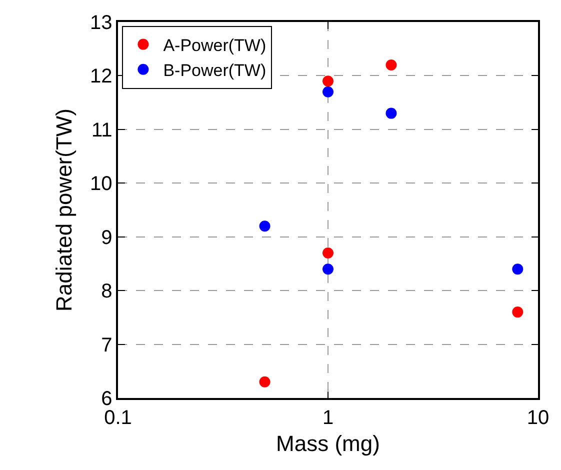  What do you see at coordinates (101, 23) in the screenshot?
I see `y-tick-label: 13` at bounding box center [101, 23].